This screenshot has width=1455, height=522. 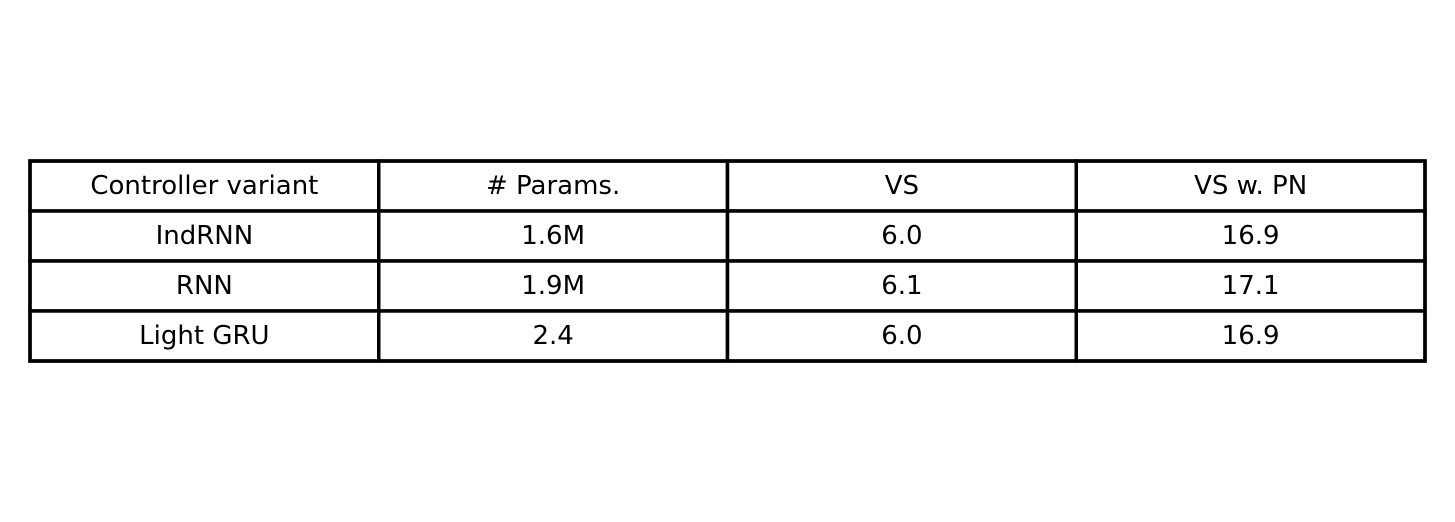 What do you see at coordinates (553, 236) in the screenshot?
I see `cell-r0-c1: 1.6M` at bounding box center [553, 236].